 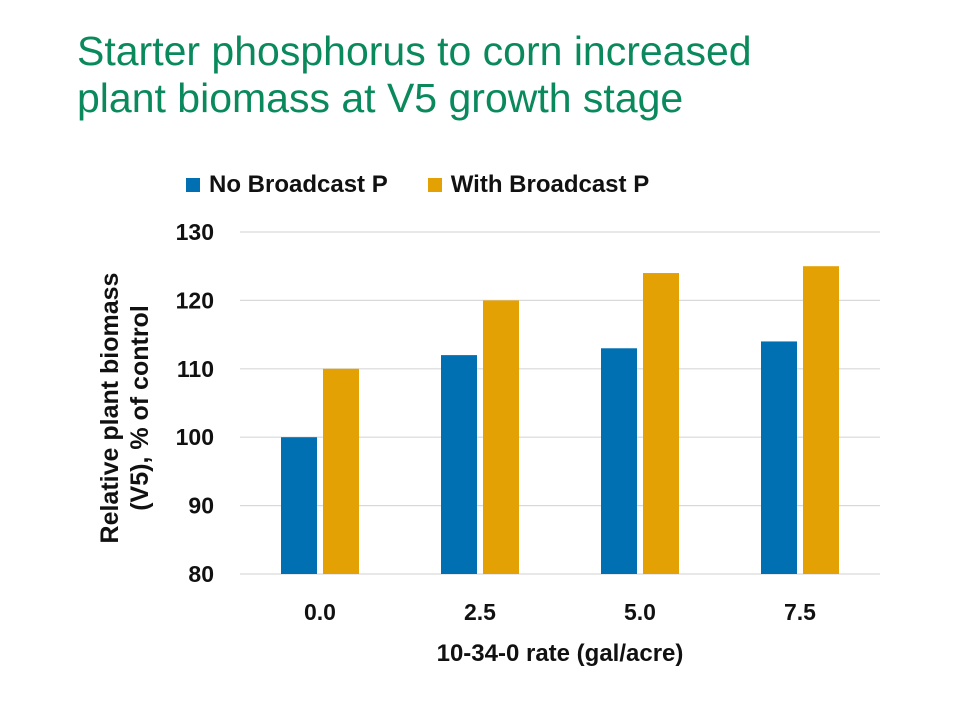 I want to click on bar-with-broadcast-0.0, so click(x=341, y=471).